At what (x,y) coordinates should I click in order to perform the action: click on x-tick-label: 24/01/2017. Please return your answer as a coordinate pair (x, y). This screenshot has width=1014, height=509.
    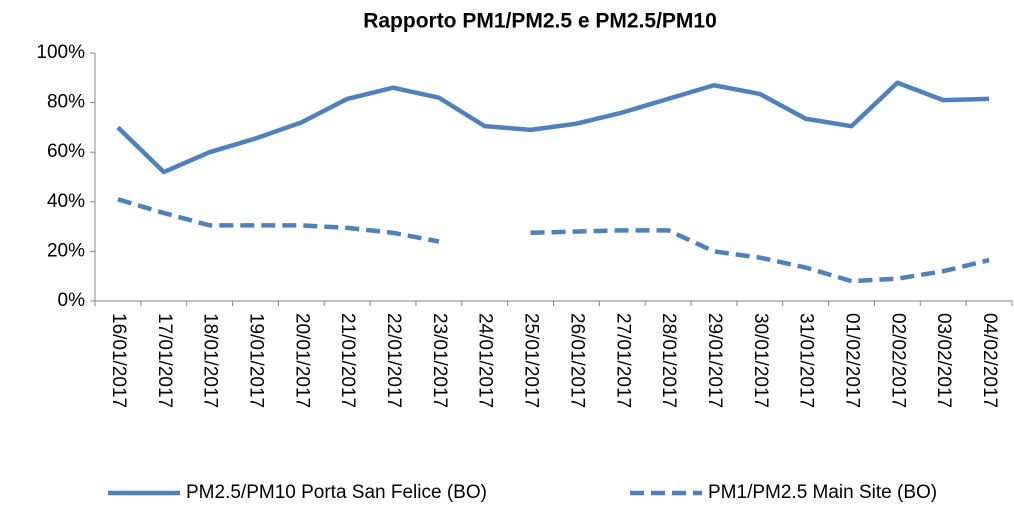
    Looking at the image, I should click on (485, 360).